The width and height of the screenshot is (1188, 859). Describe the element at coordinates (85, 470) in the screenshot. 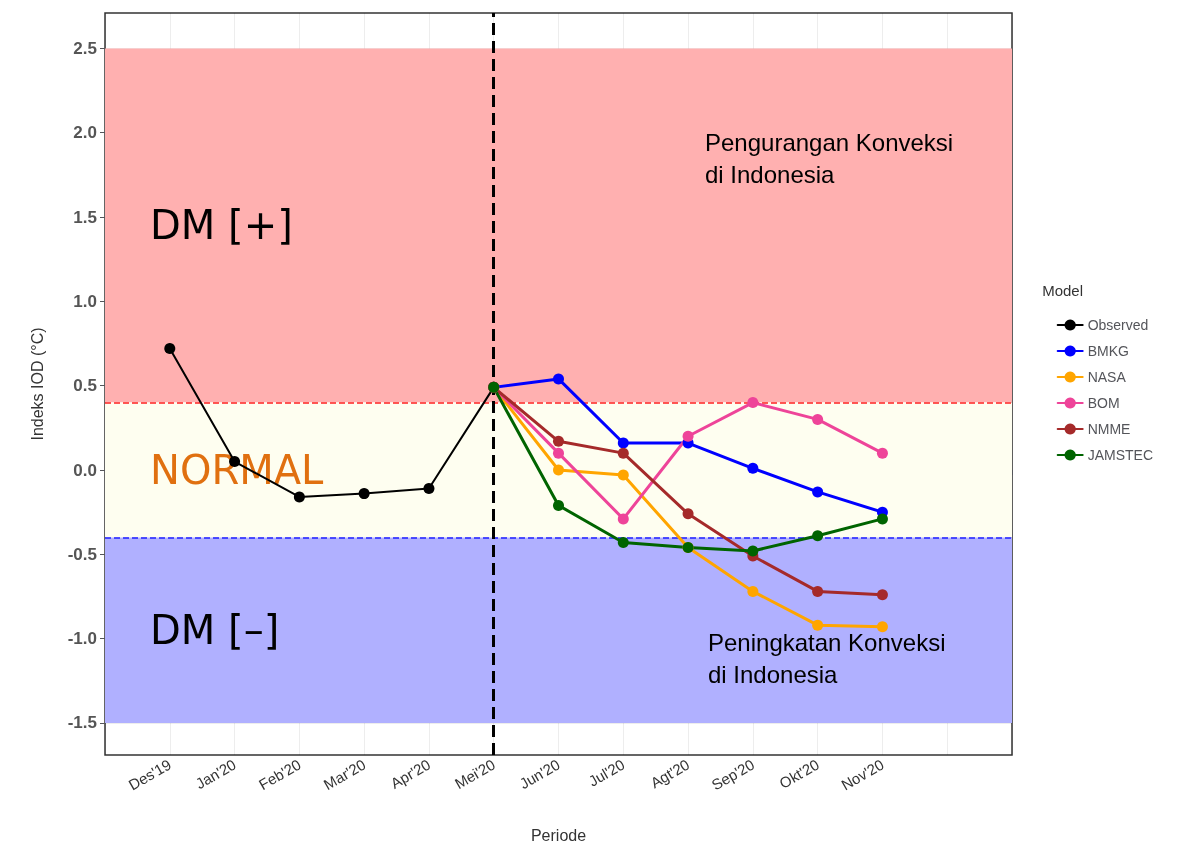

I see `y-tick-label: 0.0` at that location.